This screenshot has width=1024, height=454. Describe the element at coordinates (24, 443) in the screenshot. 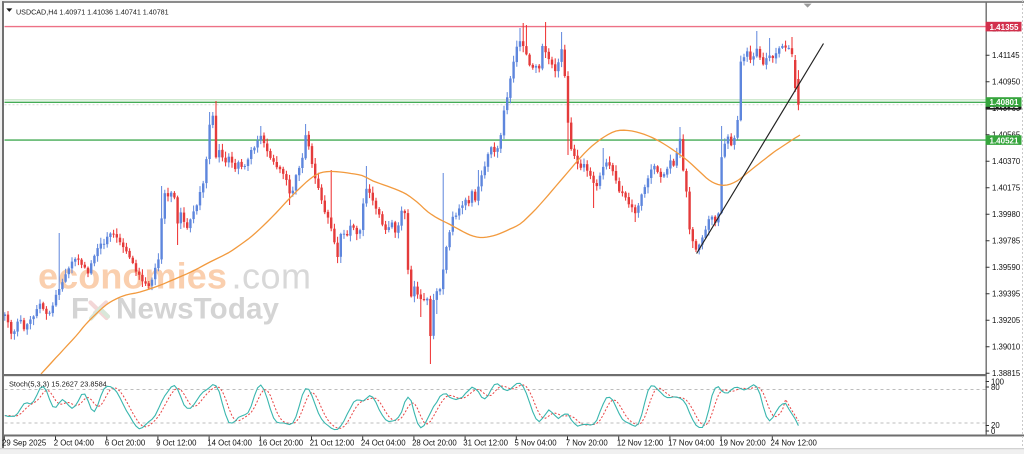

I see `svg-text: 29 Sep 2025` at that location.